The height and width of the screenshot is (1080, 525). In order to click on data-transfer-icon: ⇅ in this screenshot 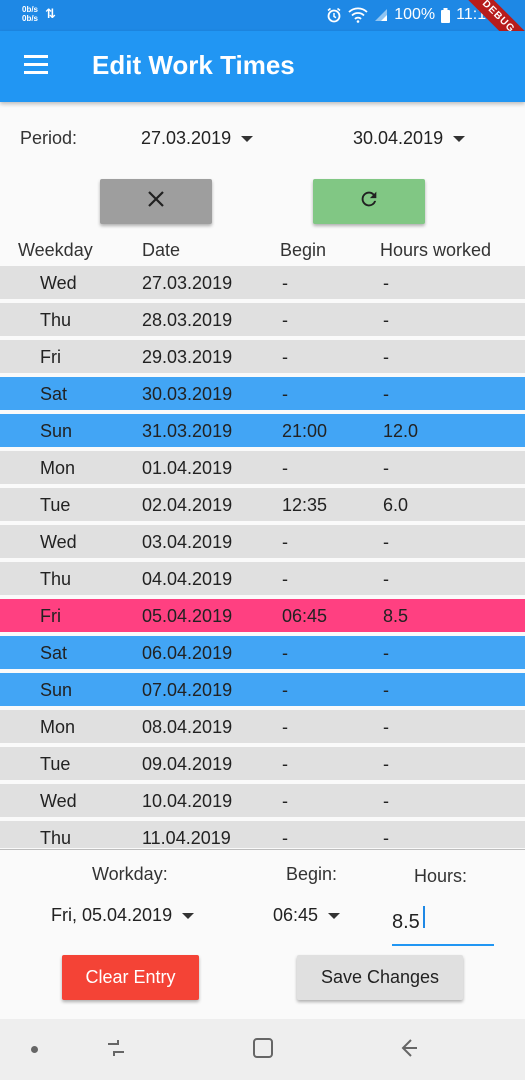, I will do `click(50, 13)`.